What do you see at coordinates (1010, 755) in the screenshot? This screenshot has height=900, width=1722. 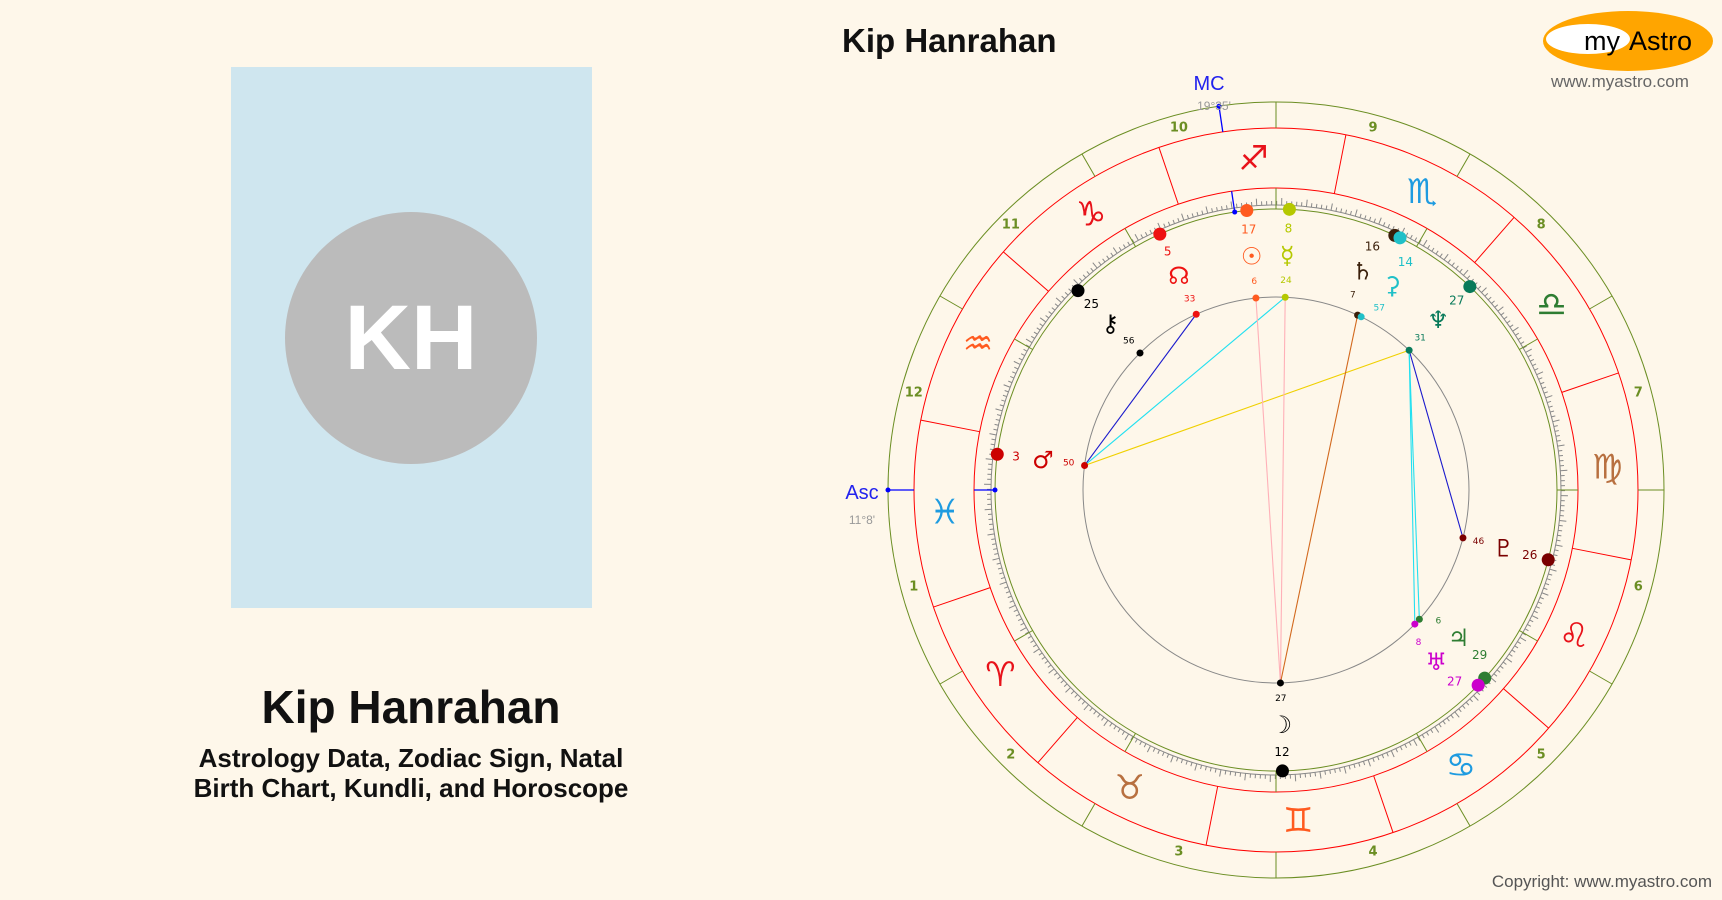 I see `house-number: 2` at bounding box center [1010, 755].